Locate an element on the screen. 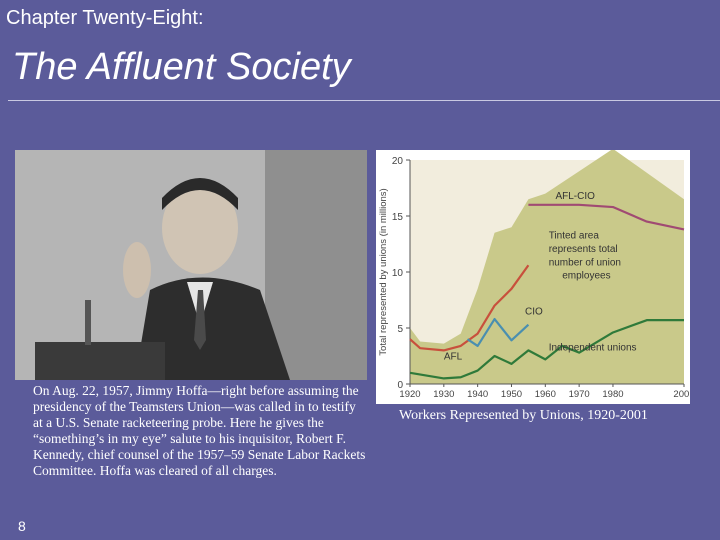 The image size is (720, 540). chart-annotation: represents total is located at coordinates (583, 249).